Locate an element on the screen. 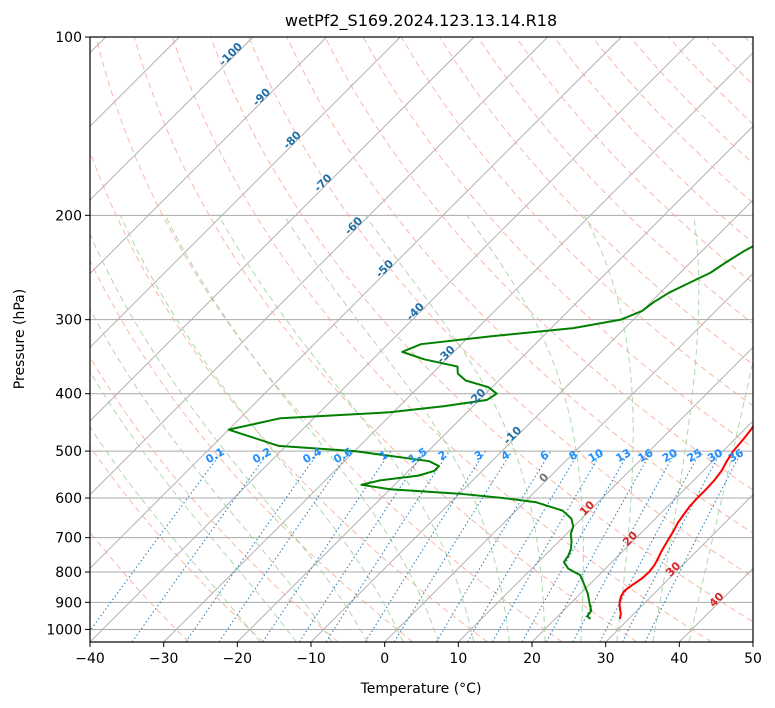 The image size is (775, 708). y-tick-label: 200 is located at coordinates (68, 216).